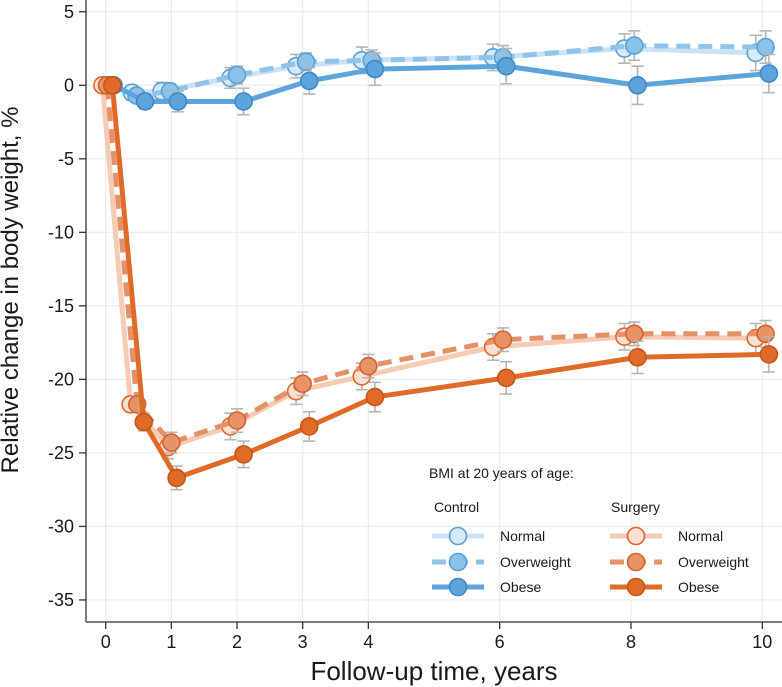 This screenshot has width=782, height=687. What do you see at coordinates (69, 85) in the screenshot?
I see `y-tick-label: 0` at bounding box center [69, 85].